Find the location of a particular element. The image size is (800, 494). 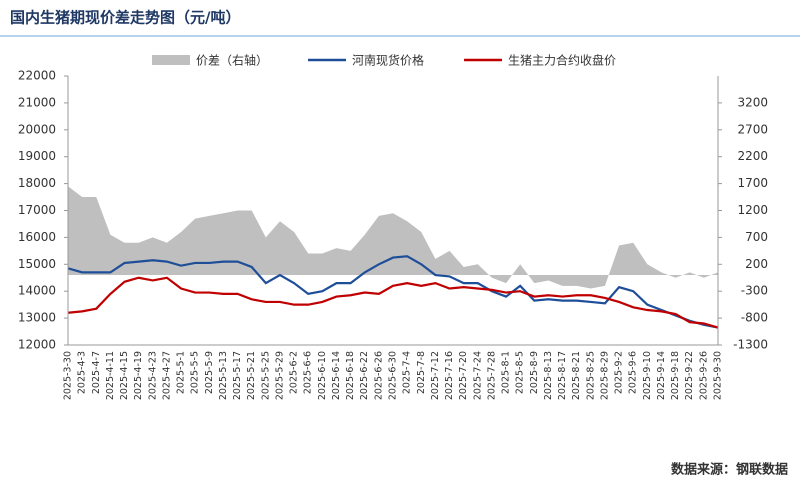

y2-tick-label: -300 is located at coordinates (754, 291).